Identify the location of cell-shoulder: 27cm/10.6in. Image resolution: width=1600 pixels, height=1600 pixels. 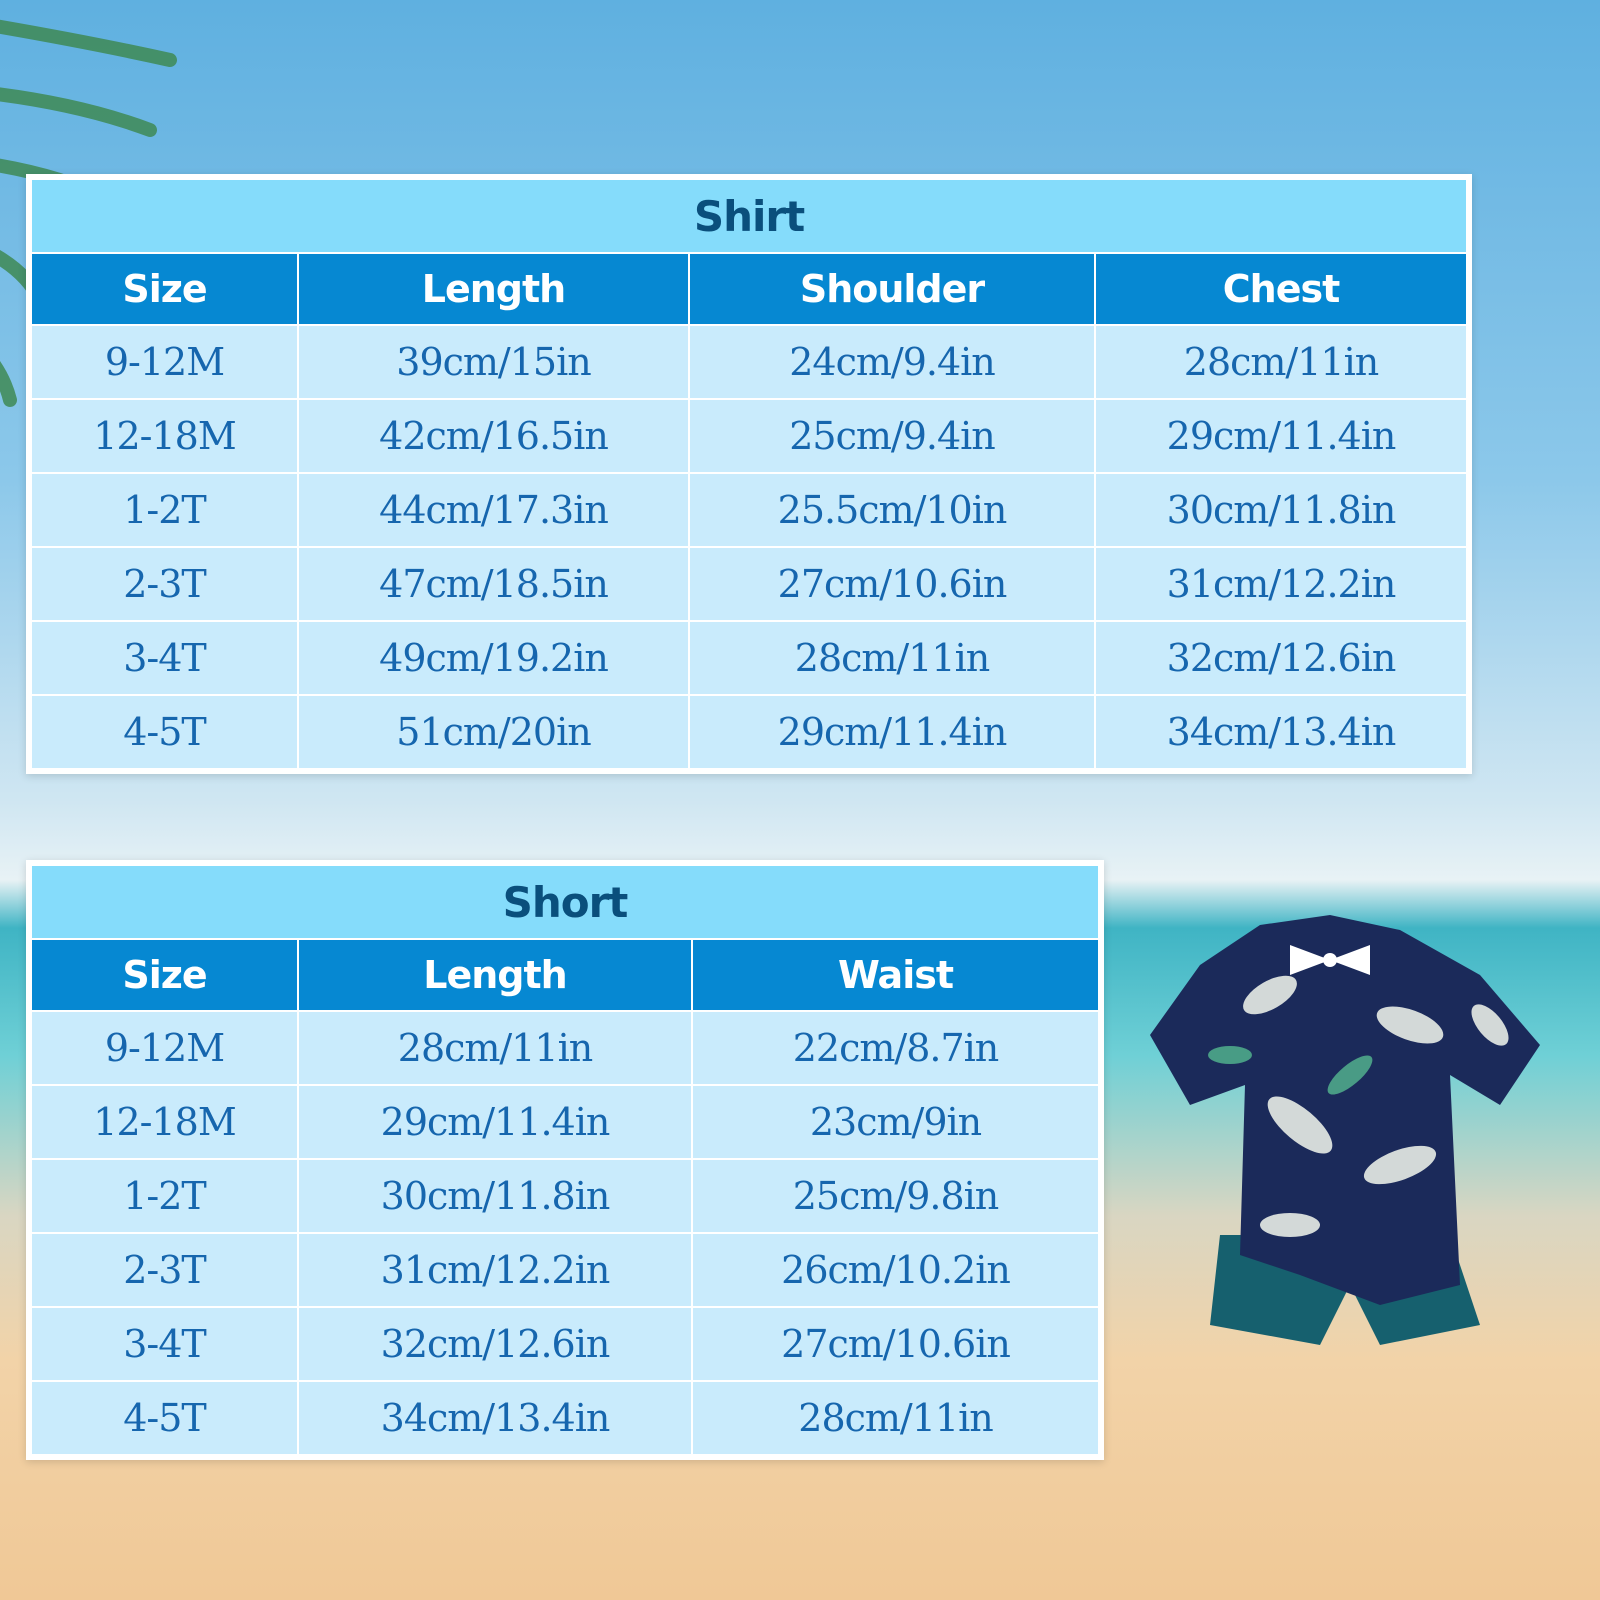
(892, 584).